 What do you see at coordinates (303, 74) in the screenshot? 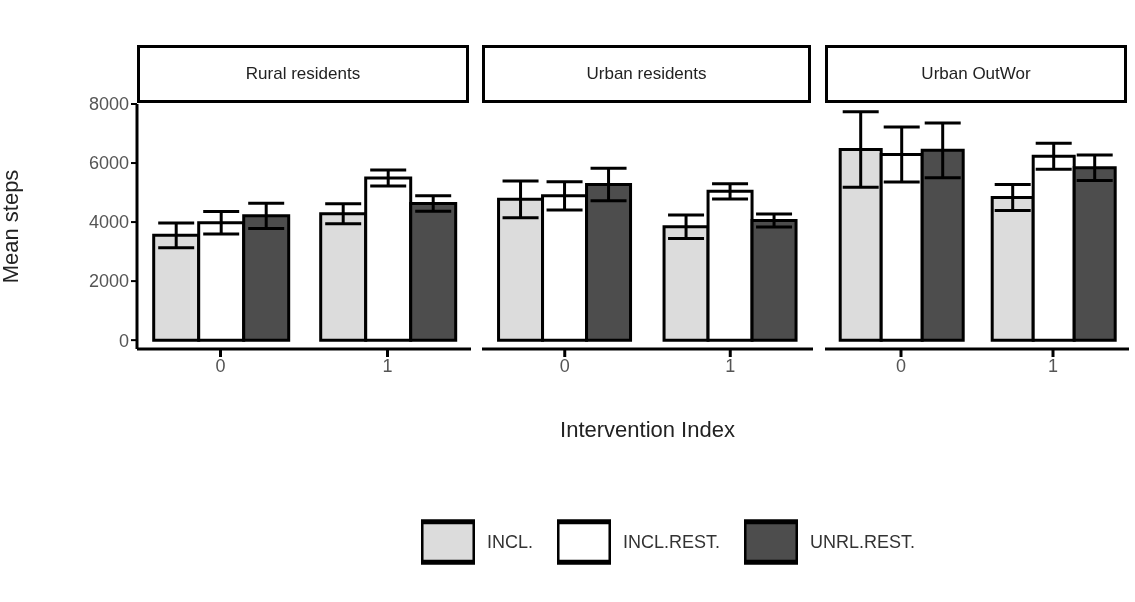
I see `chart-title: Rural residents` at bounding box center [303, 74].